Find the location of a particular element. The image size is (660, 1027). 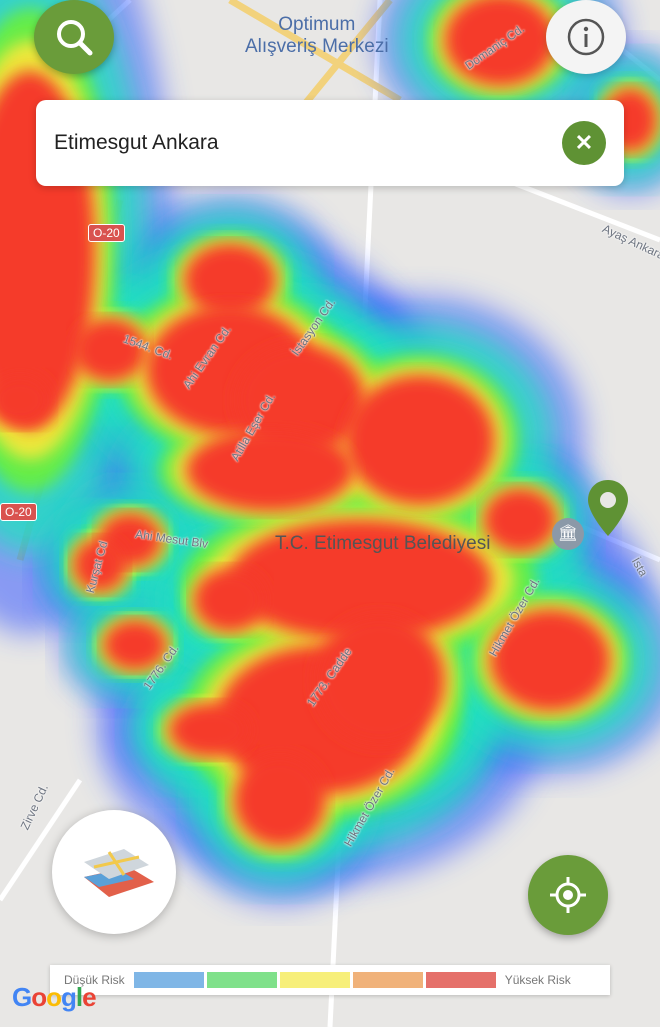

map-layers-button is located at coordinates (114, 872).